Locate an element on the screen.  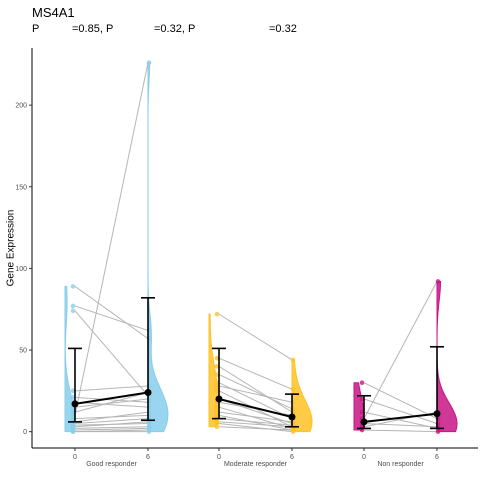
subtitle-part: =0.32 is located at coordinates (283, 29).